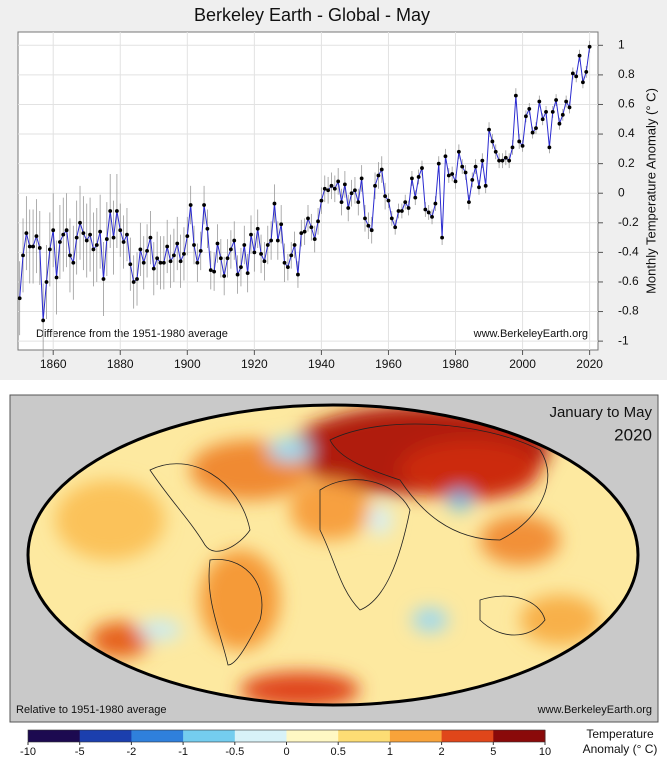  What do you see at coordinates (628, 222) in the screenshot?
I see `y-tick-label: -0.2` at bounding box center [628, 222].